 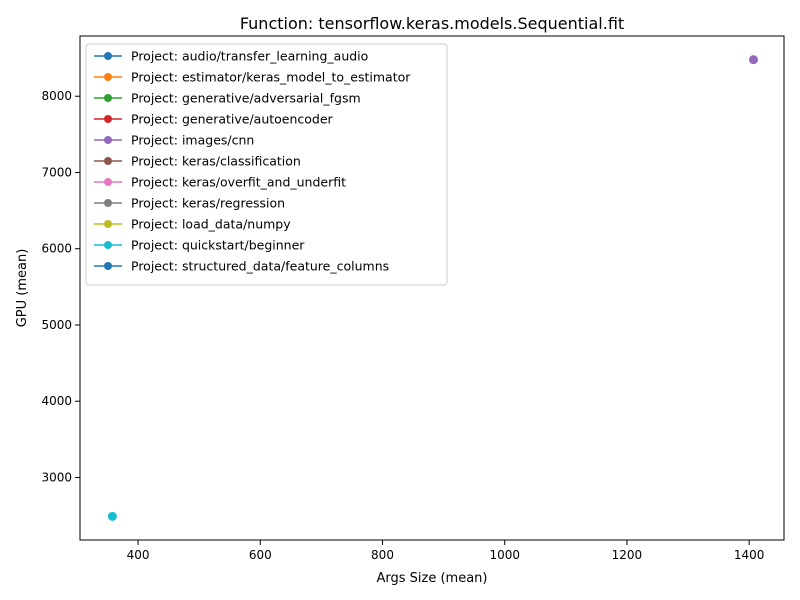 I want to click on x-axis-label: Args Size (mean), so click(x=432, y=578).